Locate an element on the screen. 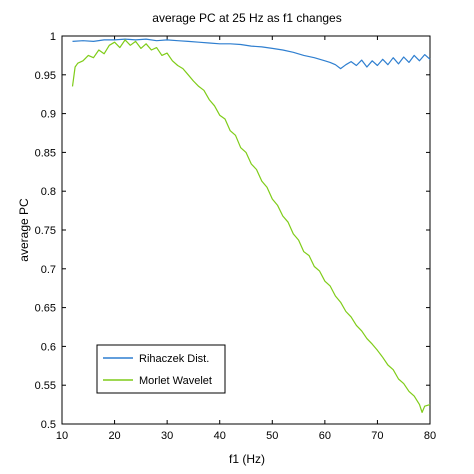 Image resolution: width=474 pixels, height=474 pixels. x-tick-label: 60 is located at coordinates (325, 436).